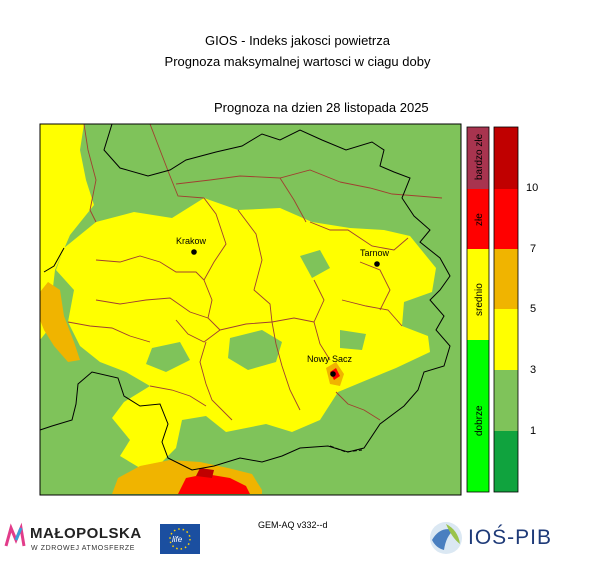  Describe the element at coordinates (533, 431) in the screenshot. I see `scale-tick-1: 1` at that location.